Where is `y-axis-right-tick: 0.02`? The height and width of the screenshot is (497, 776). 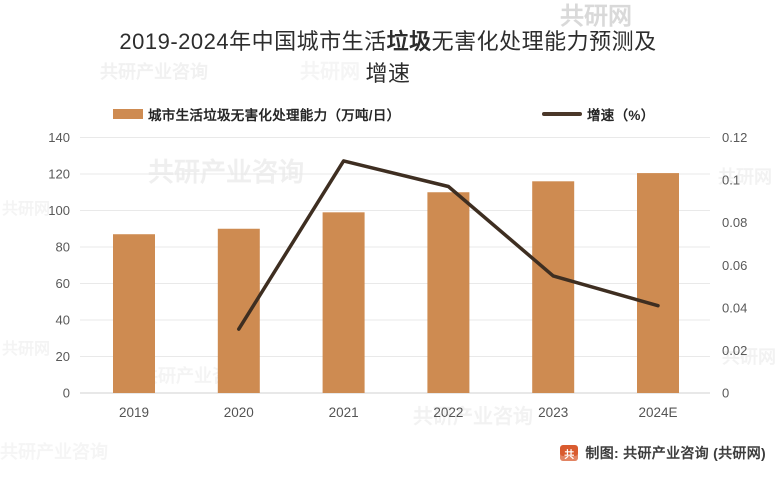
y-axis-right-tick: 0.02 is located at coordinates (734, 350).